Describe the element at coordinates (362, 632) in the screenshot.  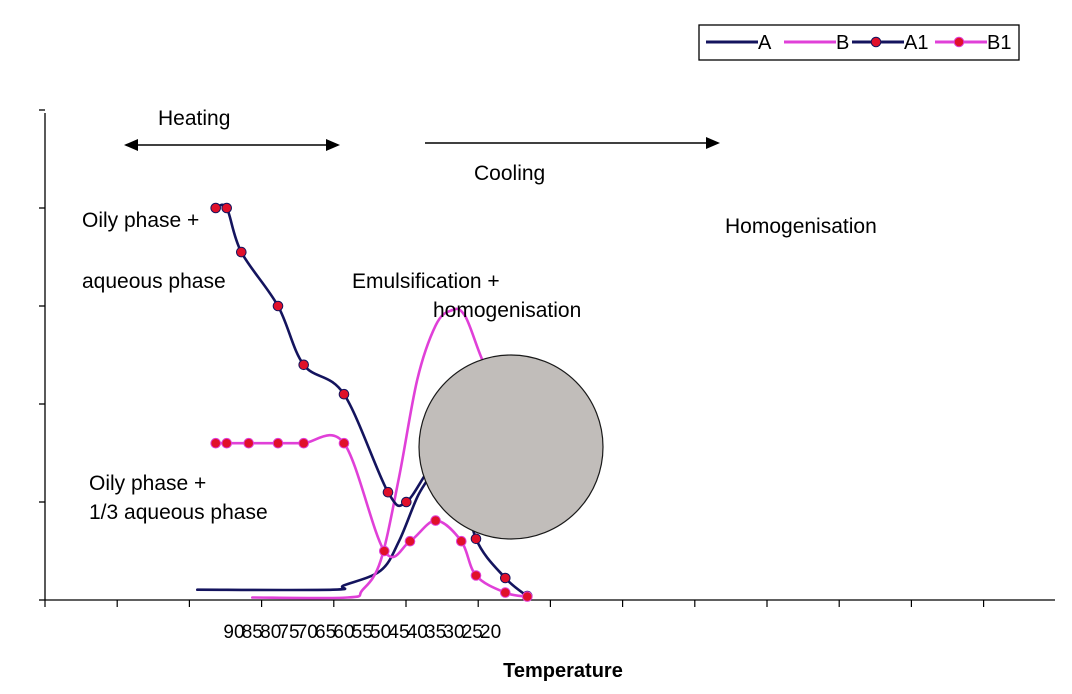
I see `x-tick-label: 55` at that location.